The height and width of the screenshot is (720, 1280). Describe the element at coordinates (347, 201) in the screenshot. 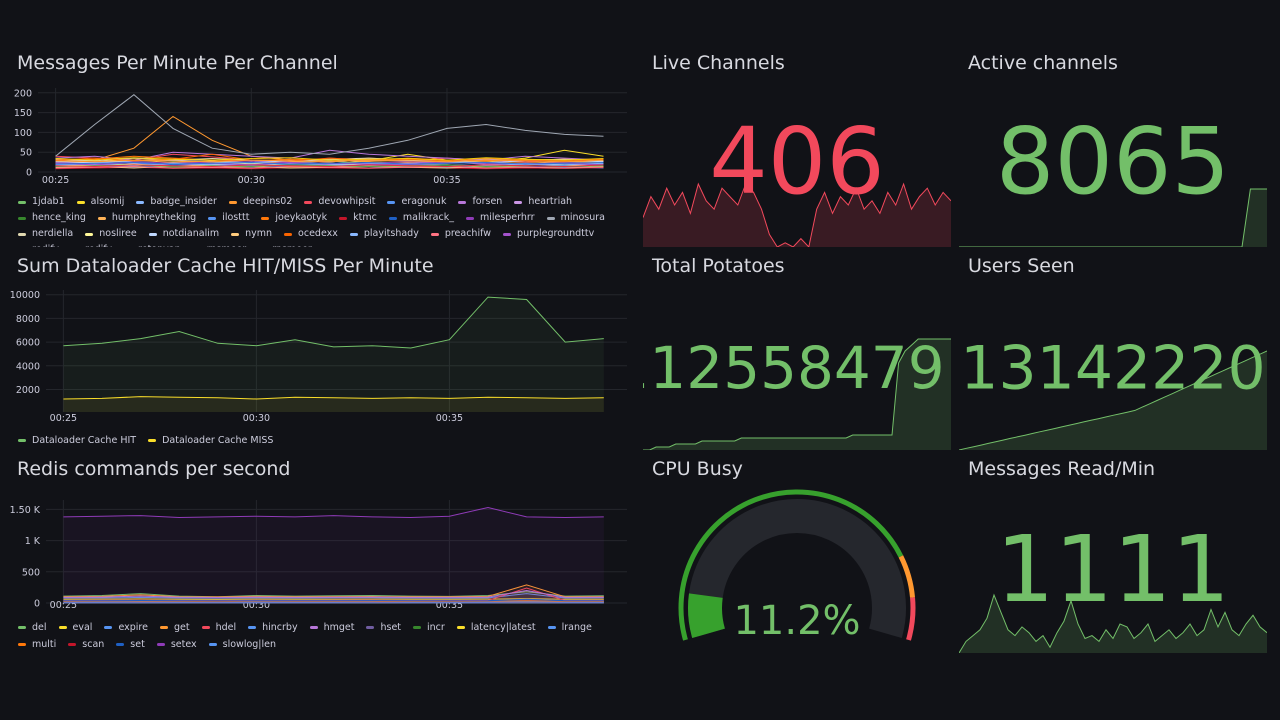

I see `legend-label: devowhipsit` at that location.